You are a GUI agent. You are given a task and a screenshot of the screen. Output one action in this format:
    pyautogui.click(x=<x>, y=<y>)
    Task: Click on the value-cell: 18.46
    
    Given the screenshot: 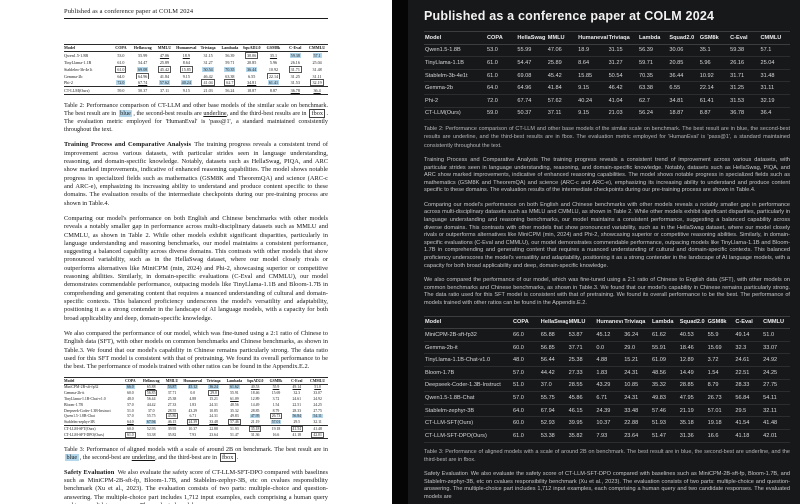 What is the action you would take?
    pyautogui.click(x=255, y=393)
    